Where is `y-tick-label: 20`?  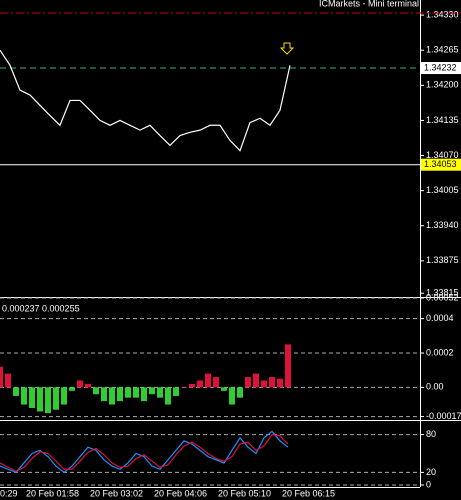
y-tick-label: 20 is located at coordinates (431, 472).